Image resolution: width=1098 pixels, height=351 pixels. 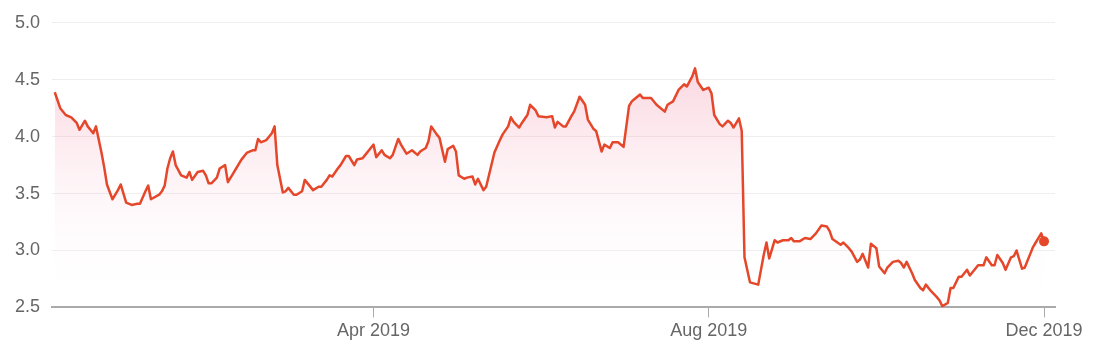 I want to click on y-tick-label: 4.0, so click(x=27, y=135).